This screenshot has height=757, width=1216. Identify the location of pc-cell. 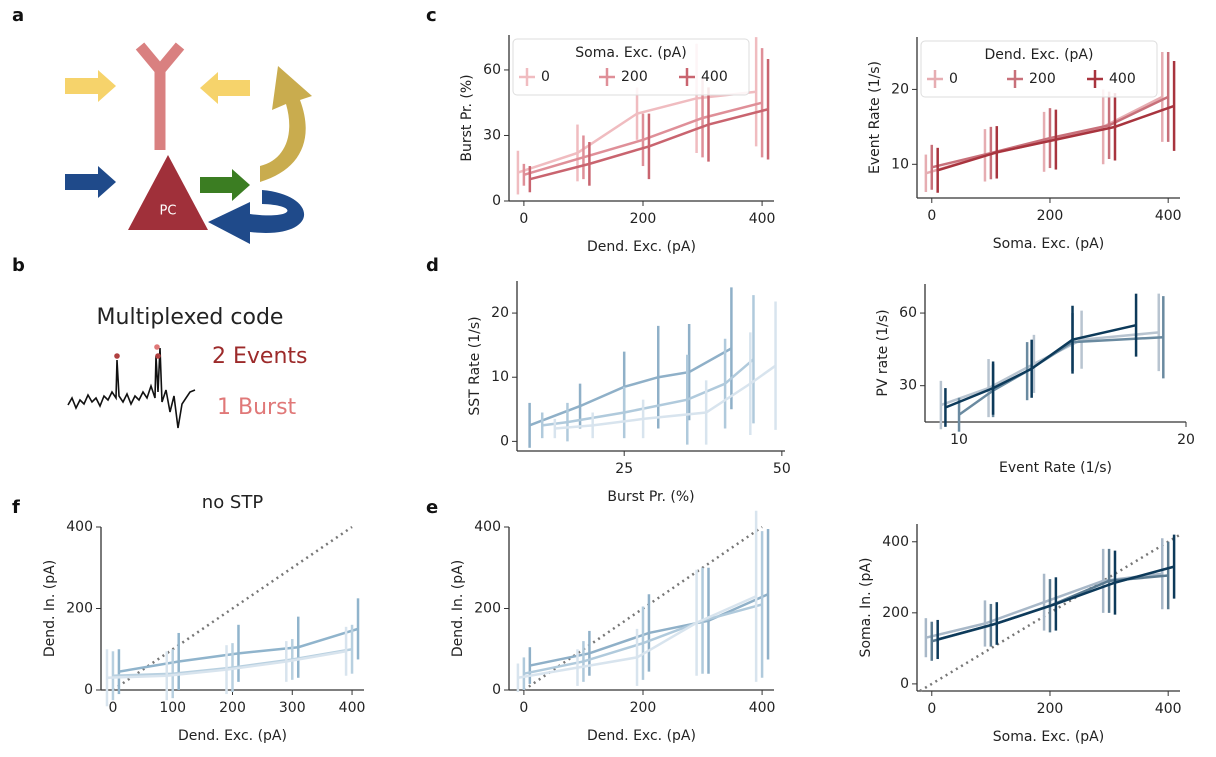
(168, 192).